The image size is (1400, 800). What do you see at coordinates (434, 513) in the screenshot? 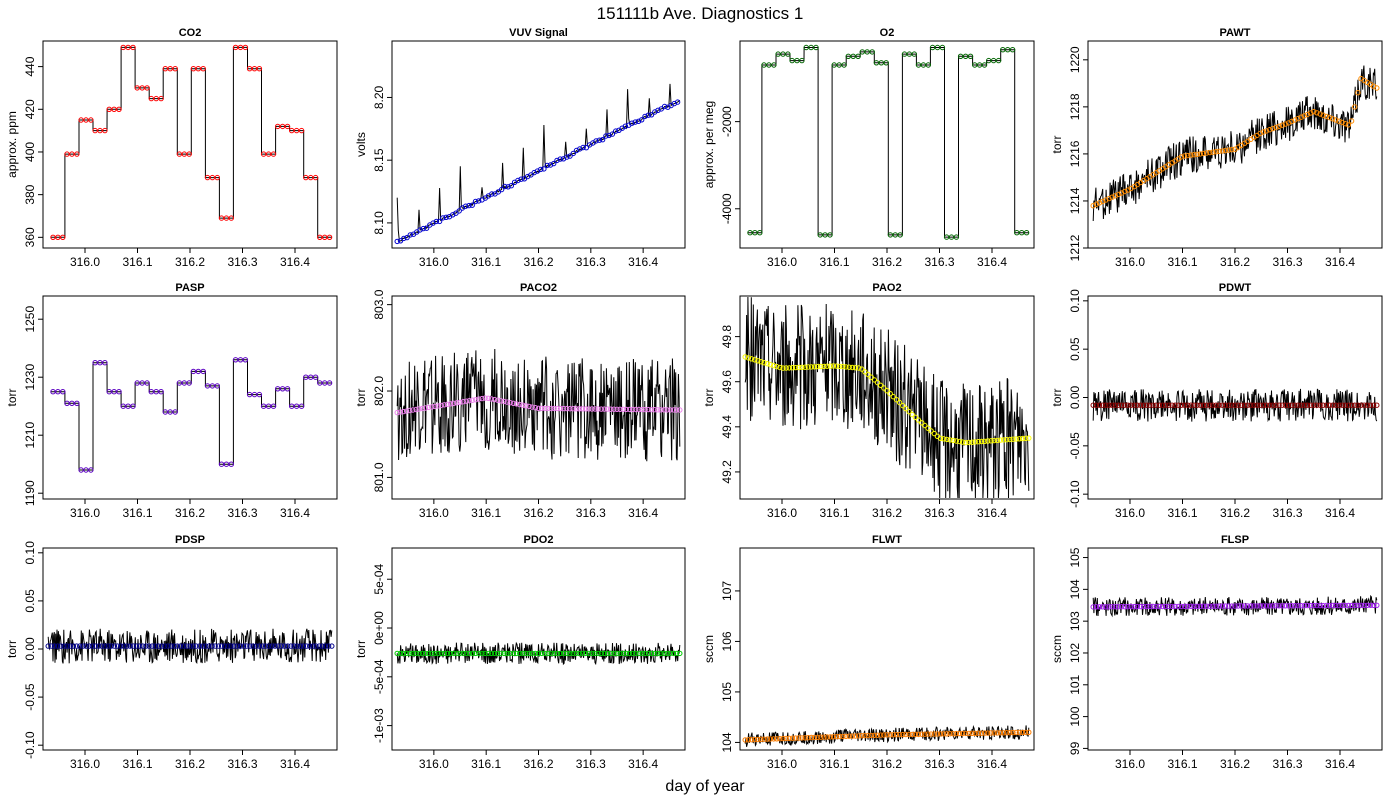
I see `paco2-xtick-label: 316.0` at bounding box center [434, 513].